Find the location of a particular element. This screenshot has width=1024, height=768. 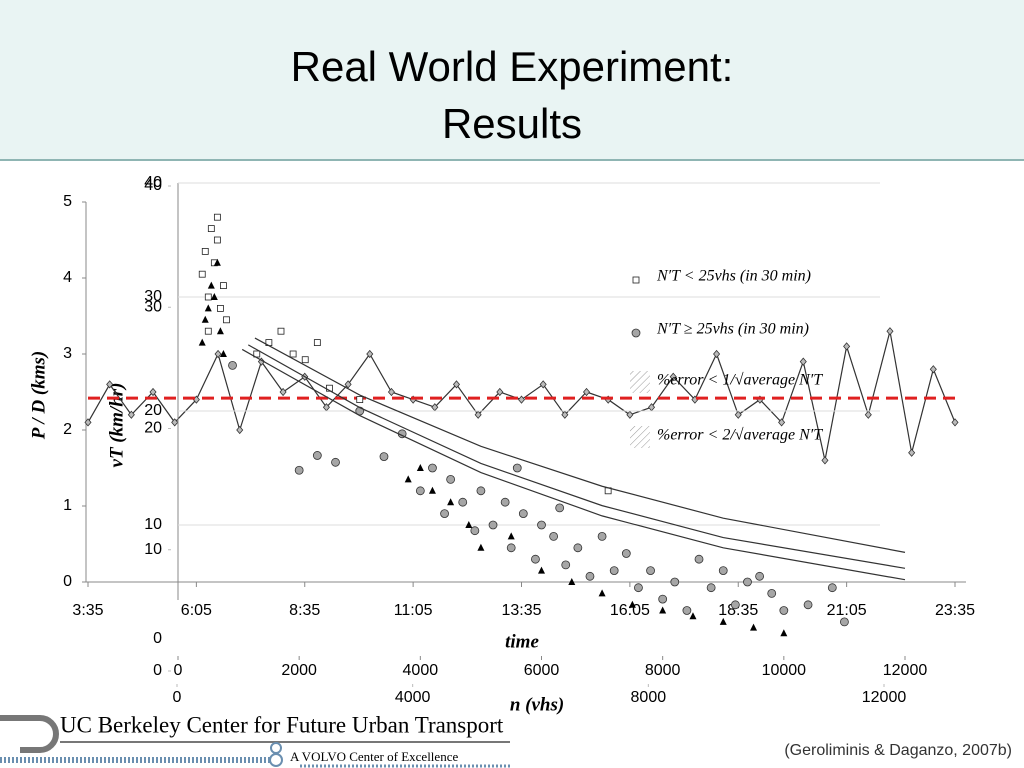

x-tick-label: 18:35 is located at coordinates (738, 610).